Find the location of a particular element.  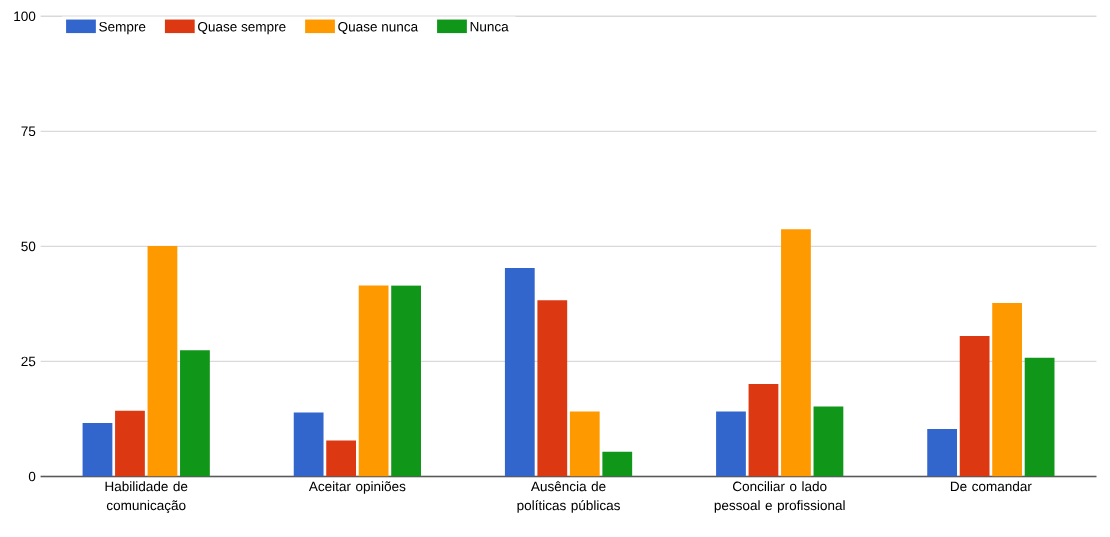

x-tick-label: Conciliar o lado pessoal e profissional is located at coordinates (779, 497).